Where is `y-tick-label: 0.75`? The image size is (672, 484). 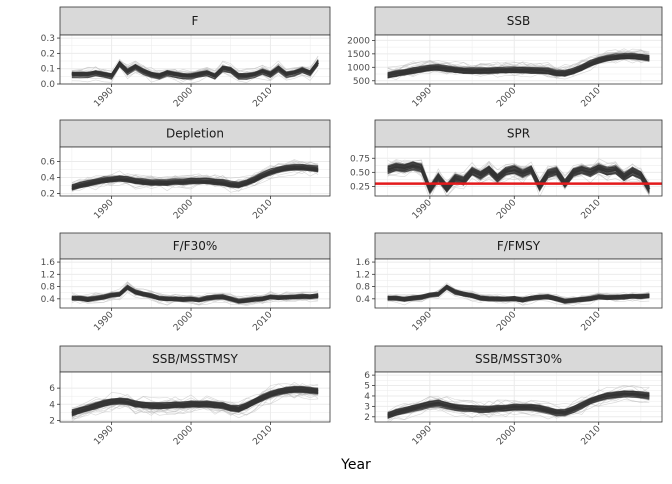 y-tick-label: 0.75 is located at coordinates (360, 159).